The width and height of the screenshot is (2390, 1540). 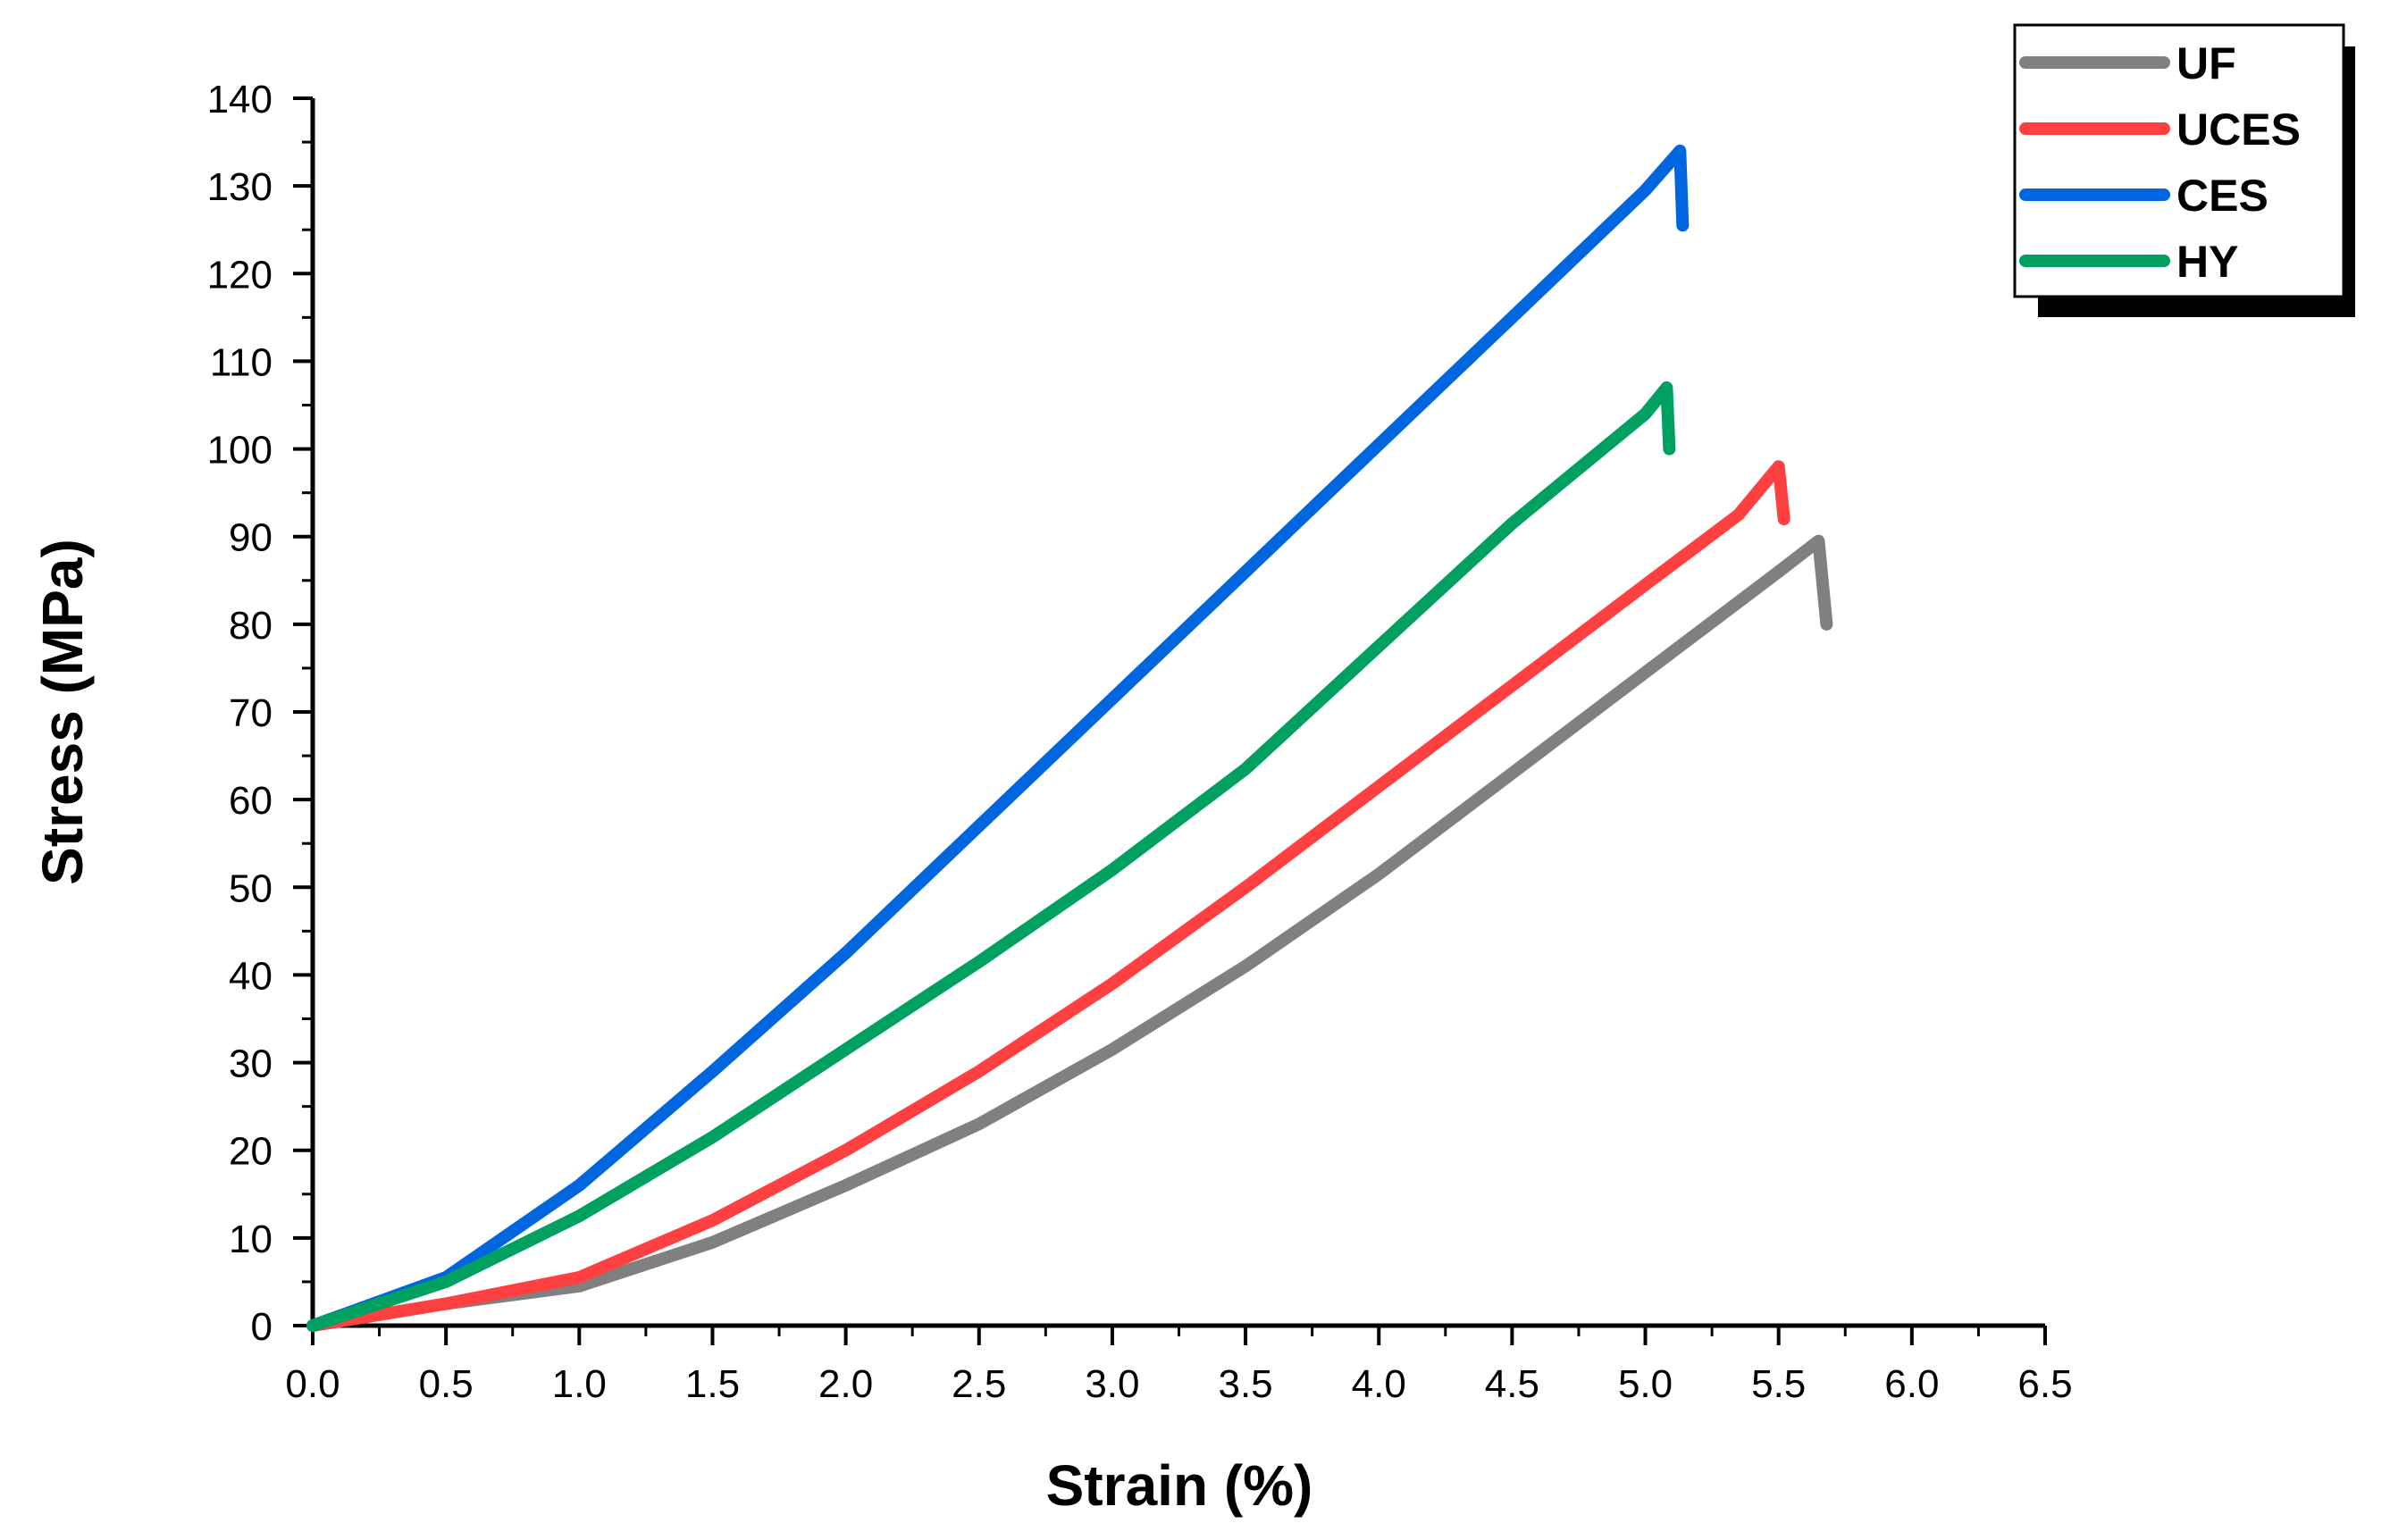 What do you see at coordinates (1180, 1486) in the screenshot?
I see `x-axis-title: Strain (%)` at bounding box center [1180, 1486].